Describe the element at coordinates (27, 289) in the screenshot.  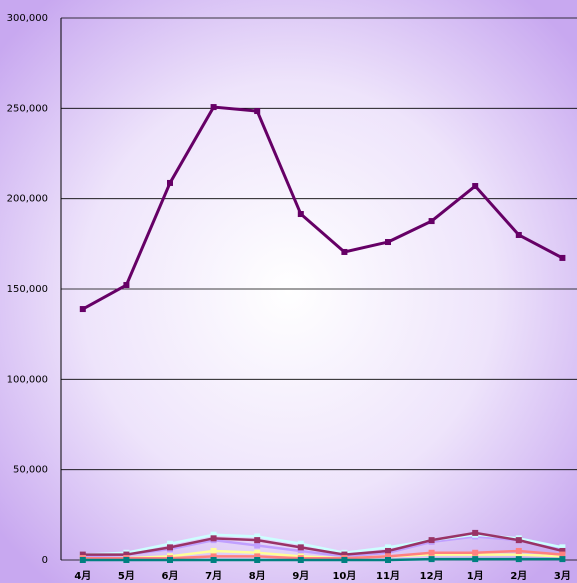
I see `y-tick-label: 150,000` at that location.